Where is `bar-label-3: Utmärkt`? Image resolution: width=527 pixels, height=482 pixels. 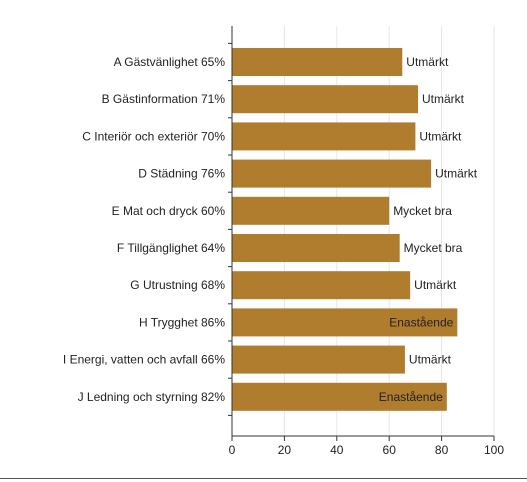 bar-label-3: Utmärkt is located at coordinates (456, 174).